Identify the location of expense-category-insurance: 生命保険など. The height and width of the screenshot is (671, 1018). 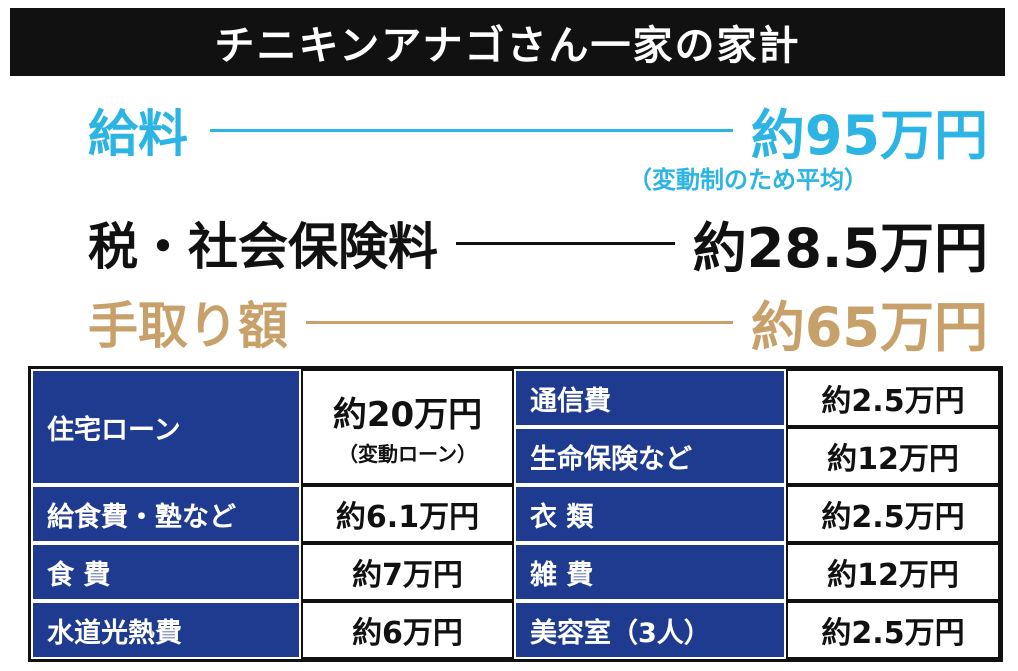
(650, 456).